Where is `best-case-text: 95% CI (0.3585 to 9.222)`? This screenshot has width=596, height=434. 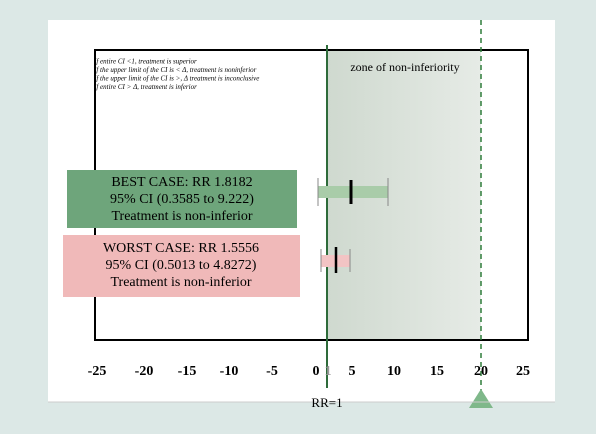
best-case-text: 95% CI (0.3585 to 9.222) is located at coordinates (182, 199).